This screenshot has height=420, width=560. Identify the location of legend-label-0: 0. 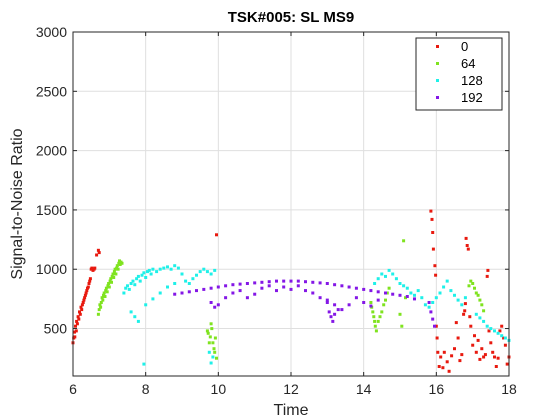
(464, 46).